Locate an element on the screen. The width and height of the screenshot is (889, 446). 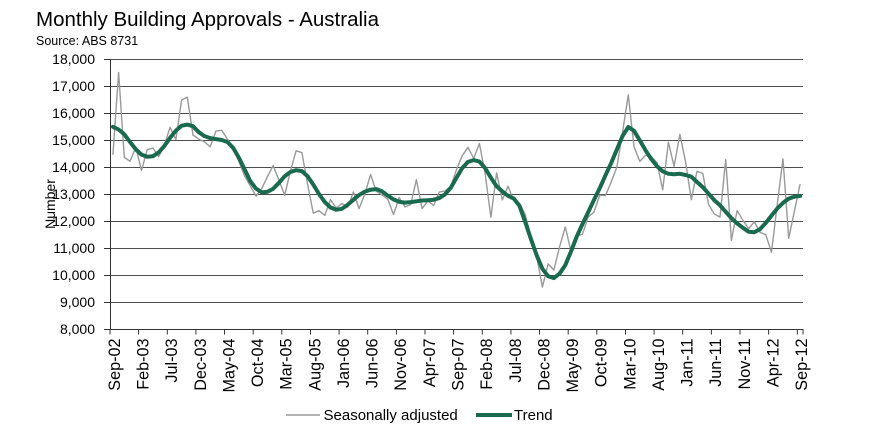
svg-text: Aug-10 is located at coordinates (659, 365).